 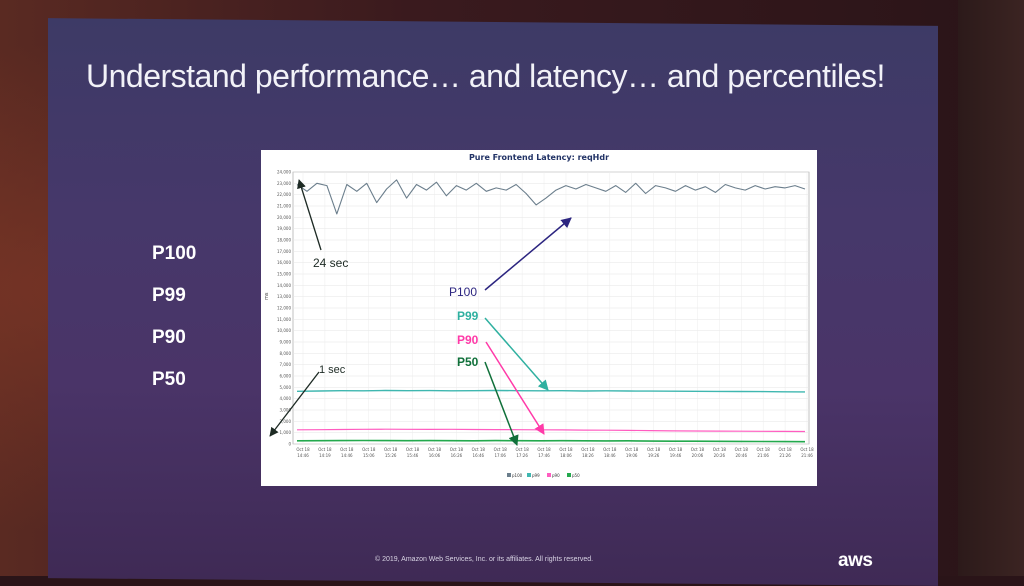 I want to click on y-axis-label: ms, so click(x=267, y=296).